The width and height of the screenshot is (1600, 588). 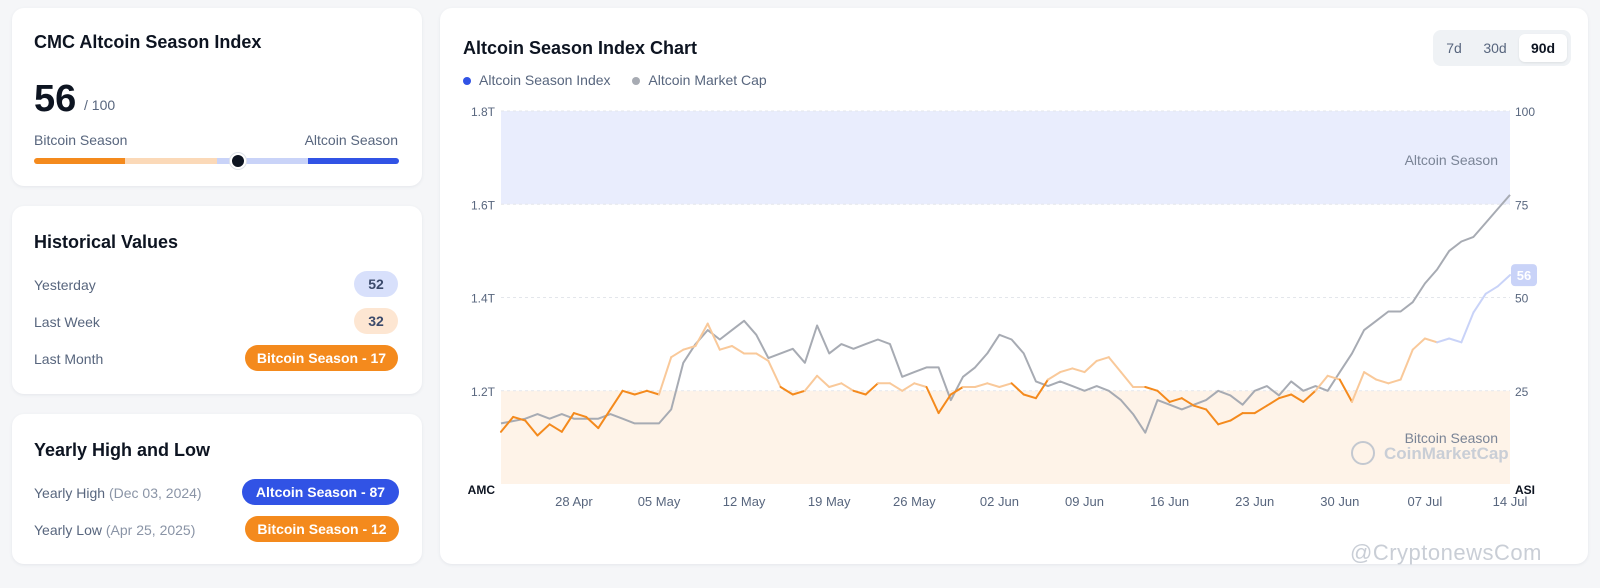 What do you see at coordinates (1446, 552) in the screenshot?
I see `watermark: @CryptonewsCom` at bounding box center [1446, 552].